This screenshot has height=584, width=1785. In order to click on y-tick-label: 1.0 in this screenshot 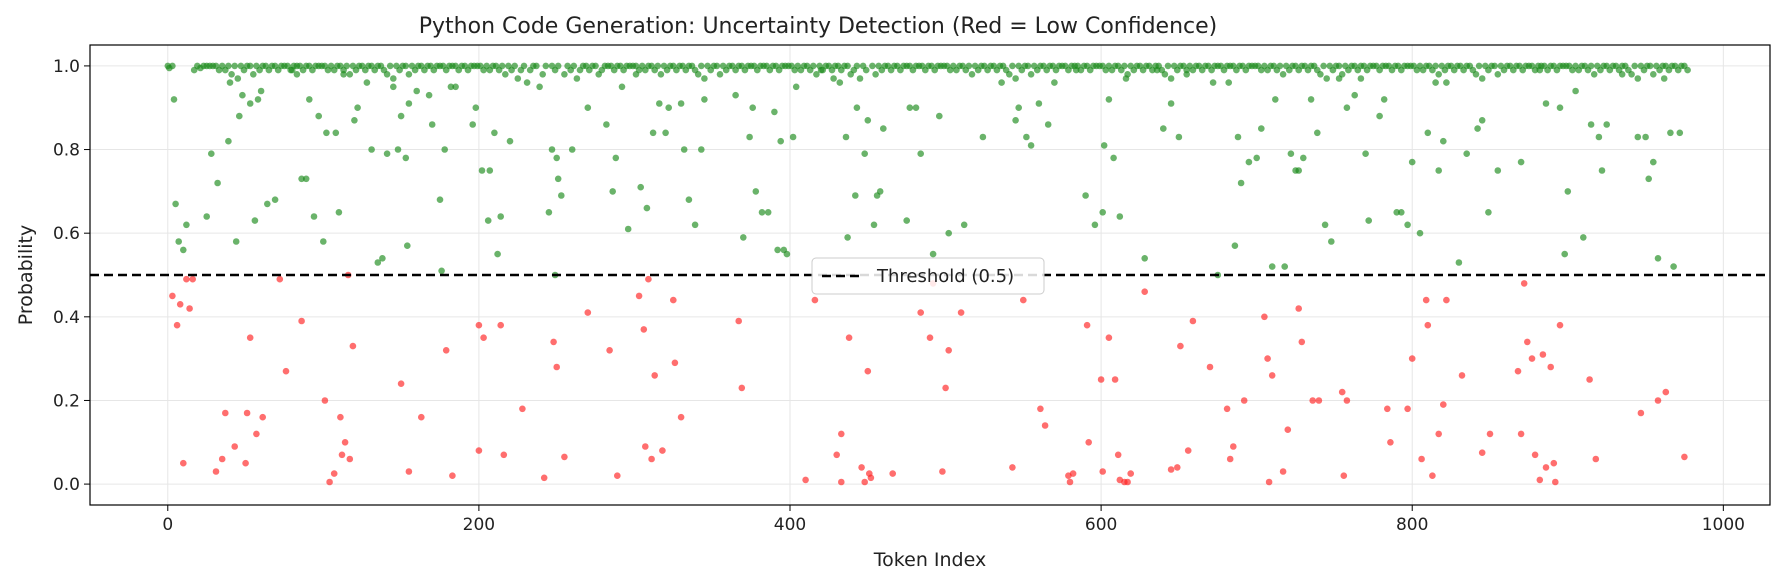, I will do `click(66, 67)`.